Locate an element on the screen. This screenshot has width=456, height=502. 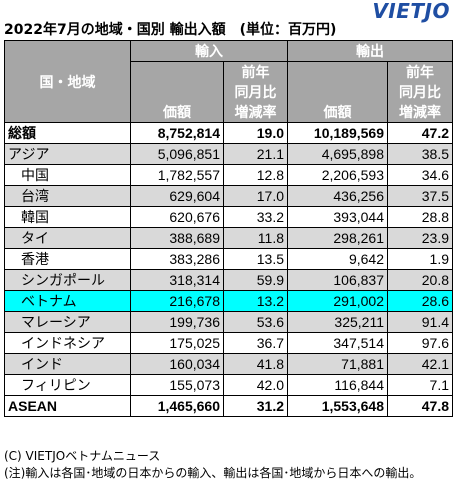
export-value: 393,044 is located at coordinates (337, 217).